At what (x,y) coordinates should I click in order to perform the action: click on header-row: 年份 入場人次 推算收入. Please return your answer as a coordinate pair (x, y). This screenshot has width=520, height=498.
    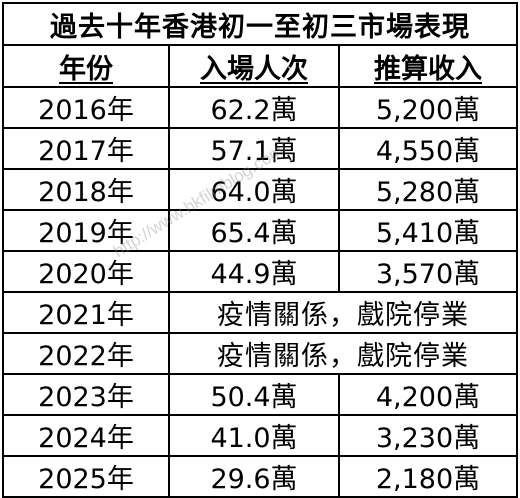
    Looking at the image, I should click on (260, 66).